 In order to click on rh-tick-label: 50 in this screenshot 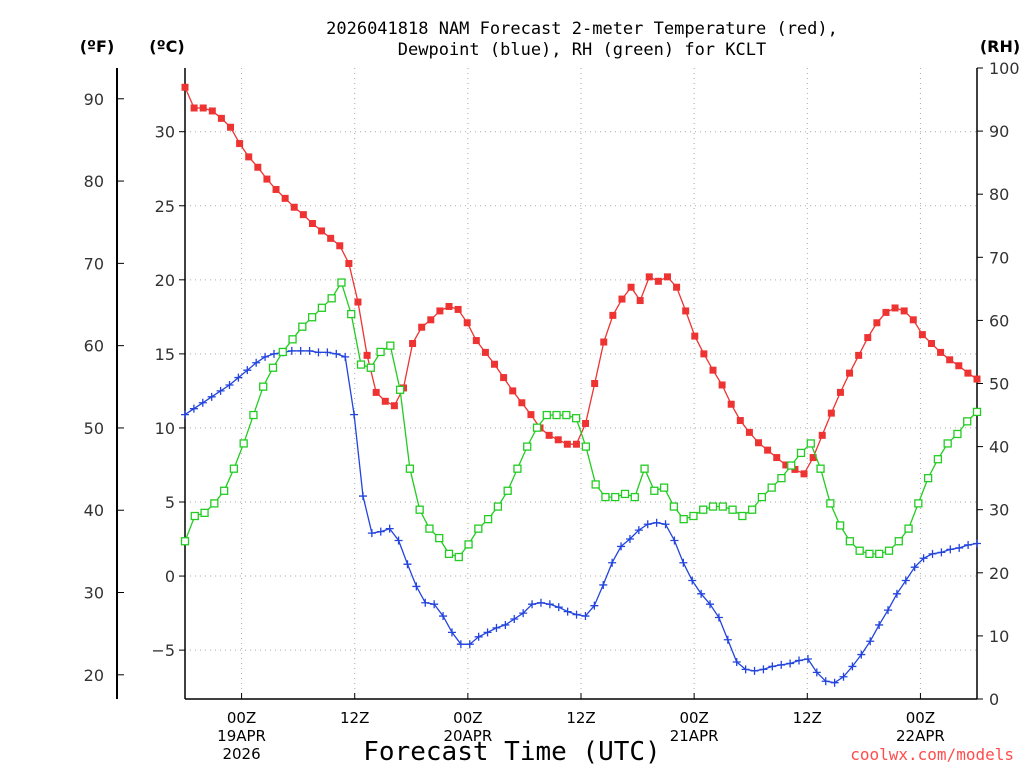, I will do `click(999, 384)`.